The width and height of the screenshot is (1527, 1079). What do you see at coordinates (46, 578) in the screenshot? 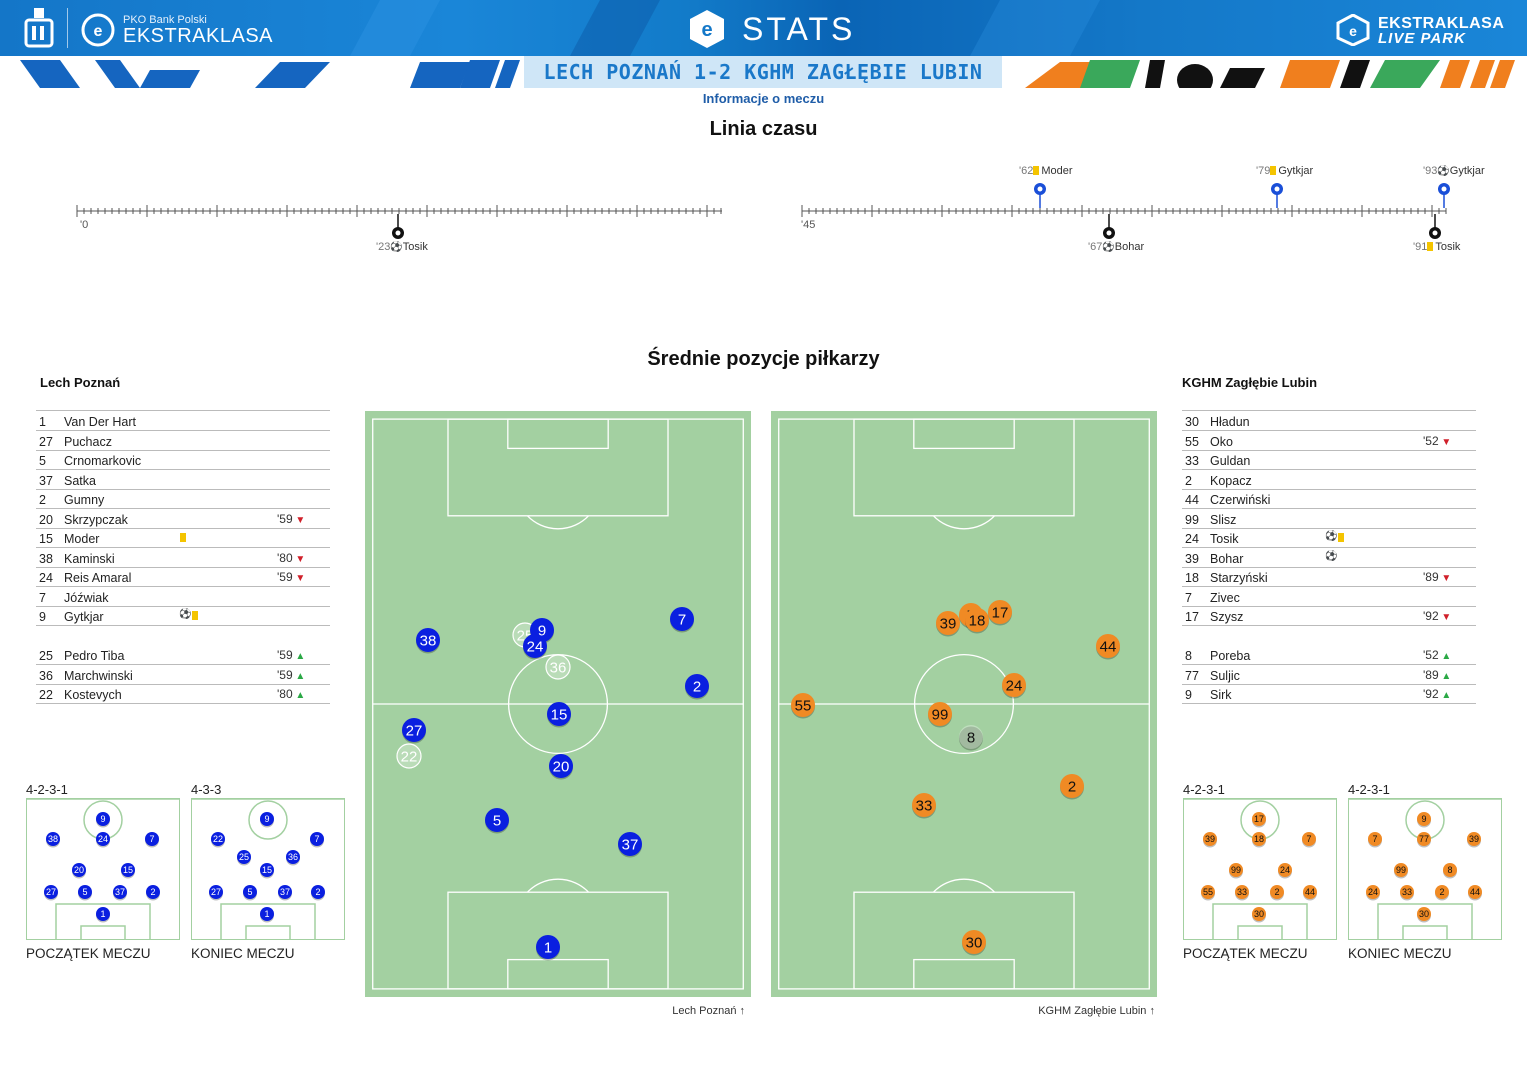
I see `player-number: 24` at bounding box center [46, 578].